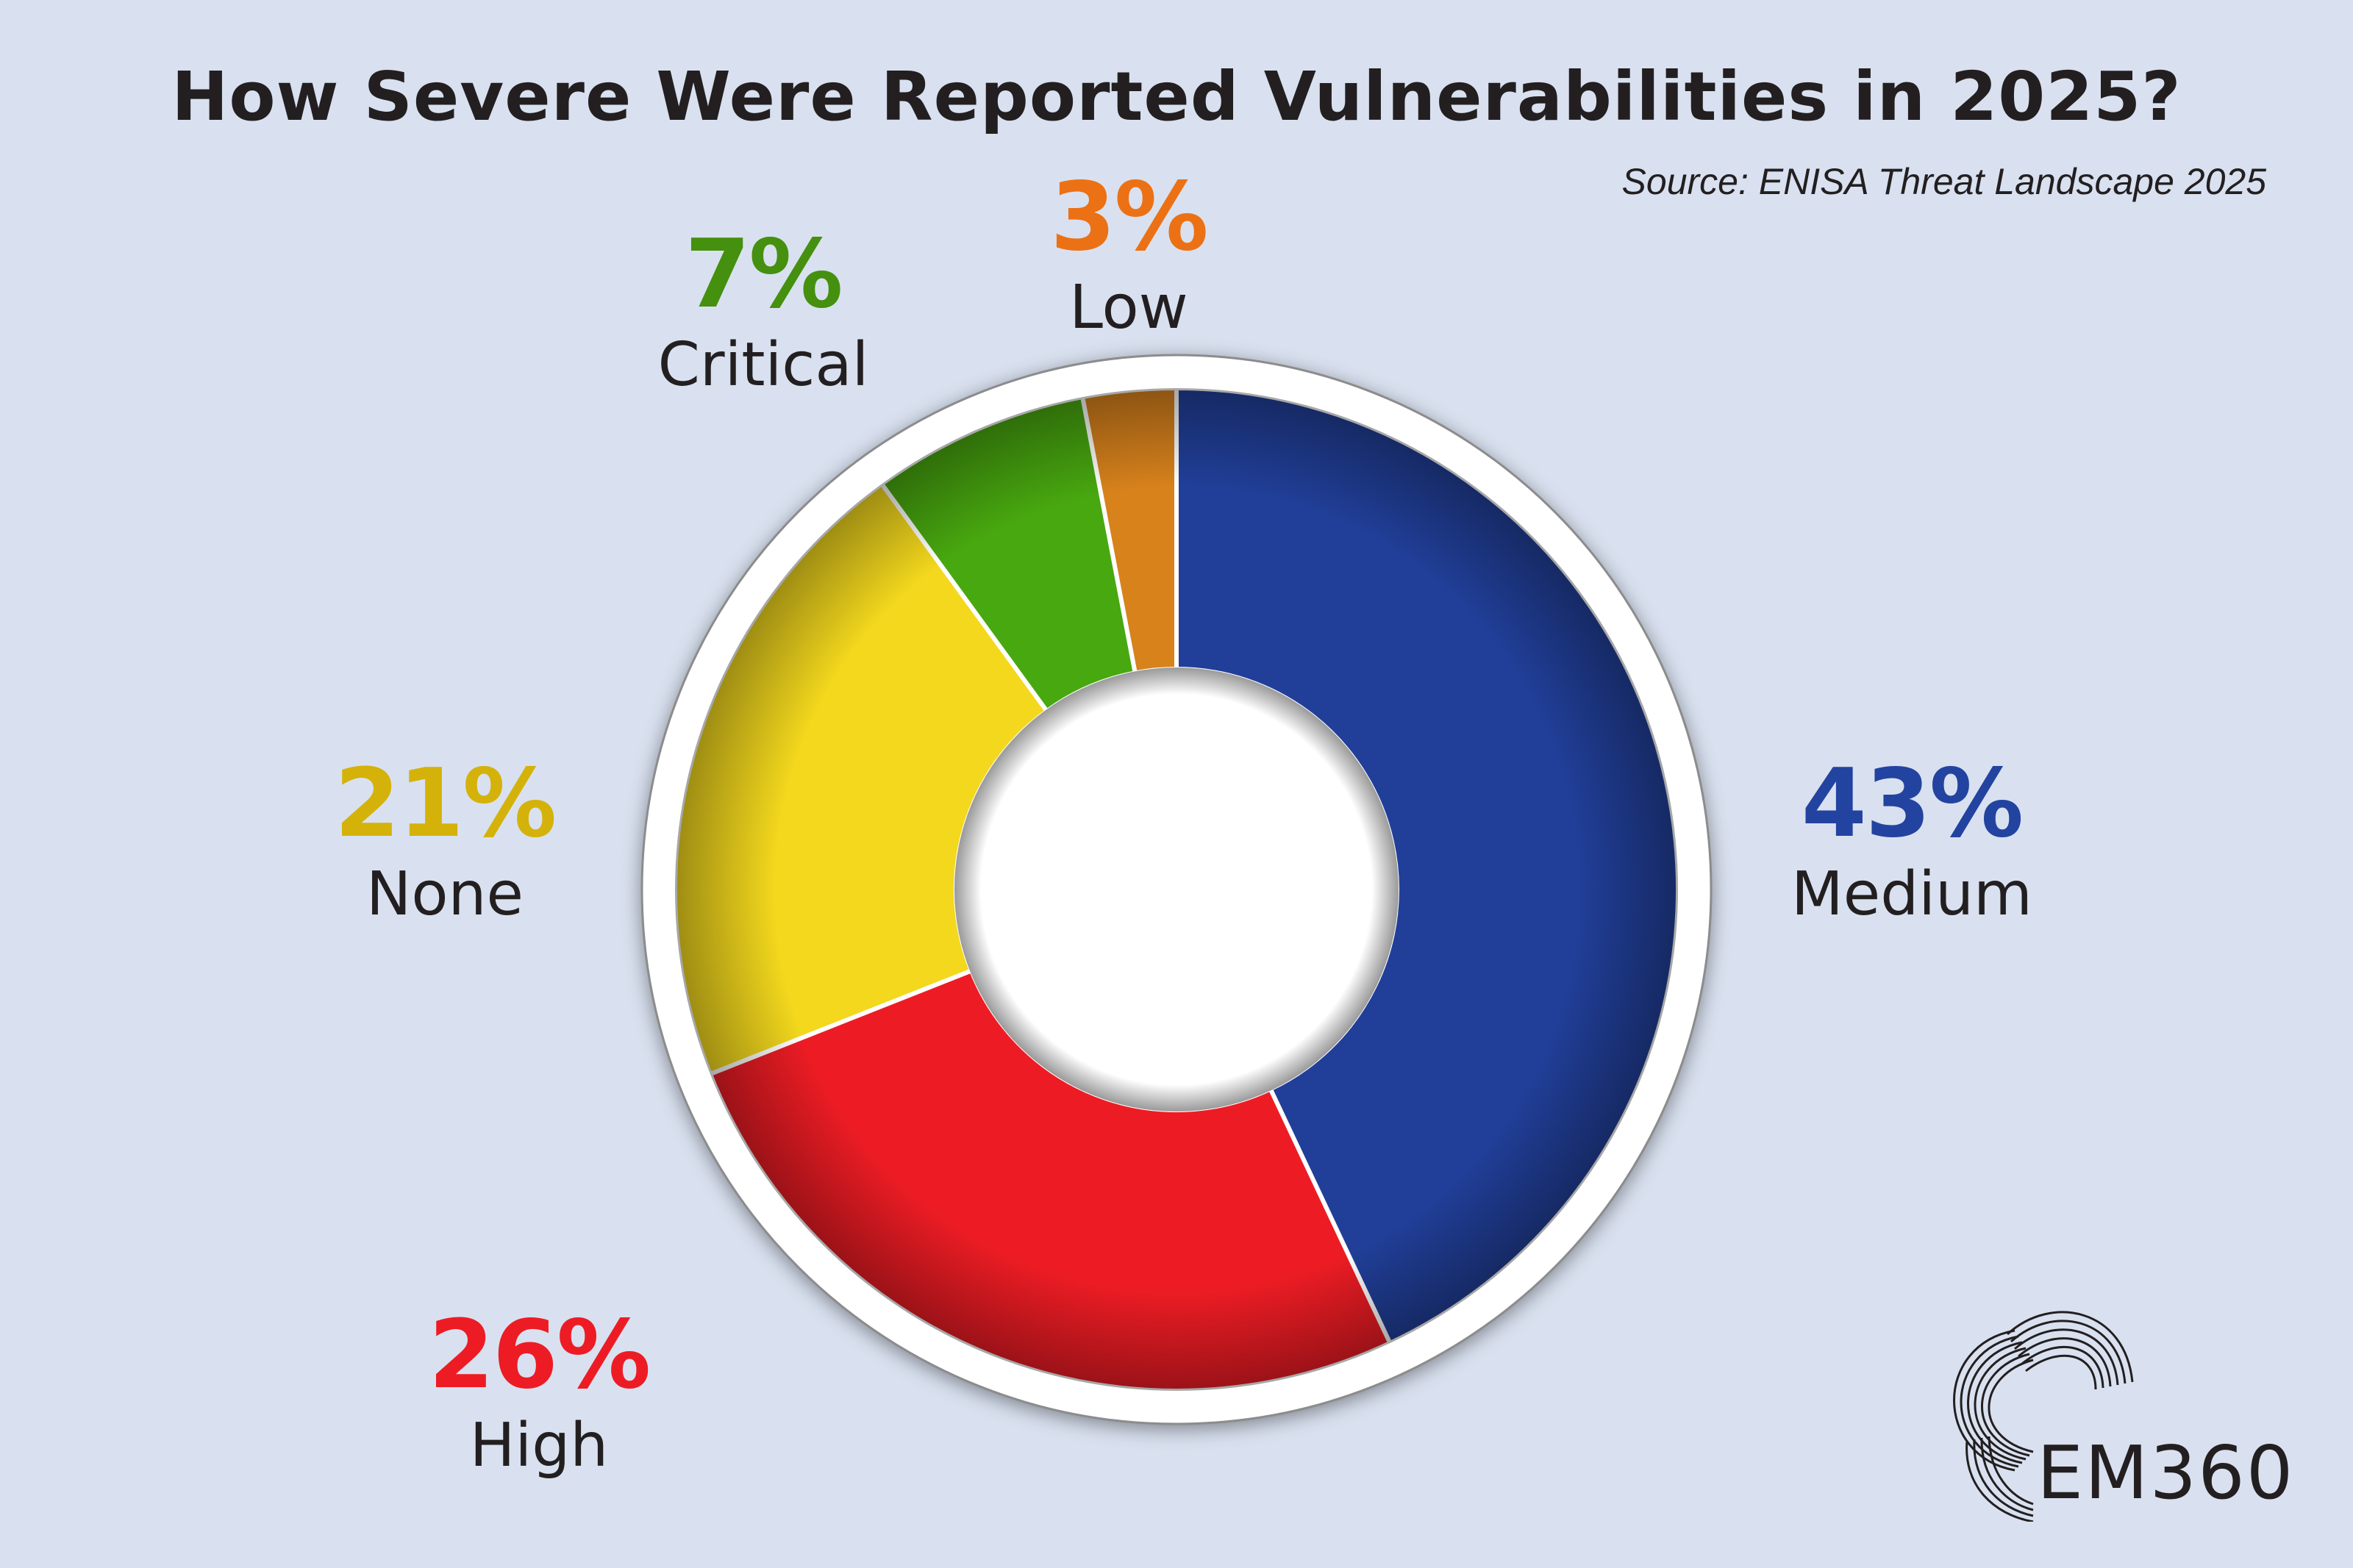  What do you see at coordinates (539, 1446) in the screenshot?
I see `label-high-name: High` at bounding box center [539, 1446].